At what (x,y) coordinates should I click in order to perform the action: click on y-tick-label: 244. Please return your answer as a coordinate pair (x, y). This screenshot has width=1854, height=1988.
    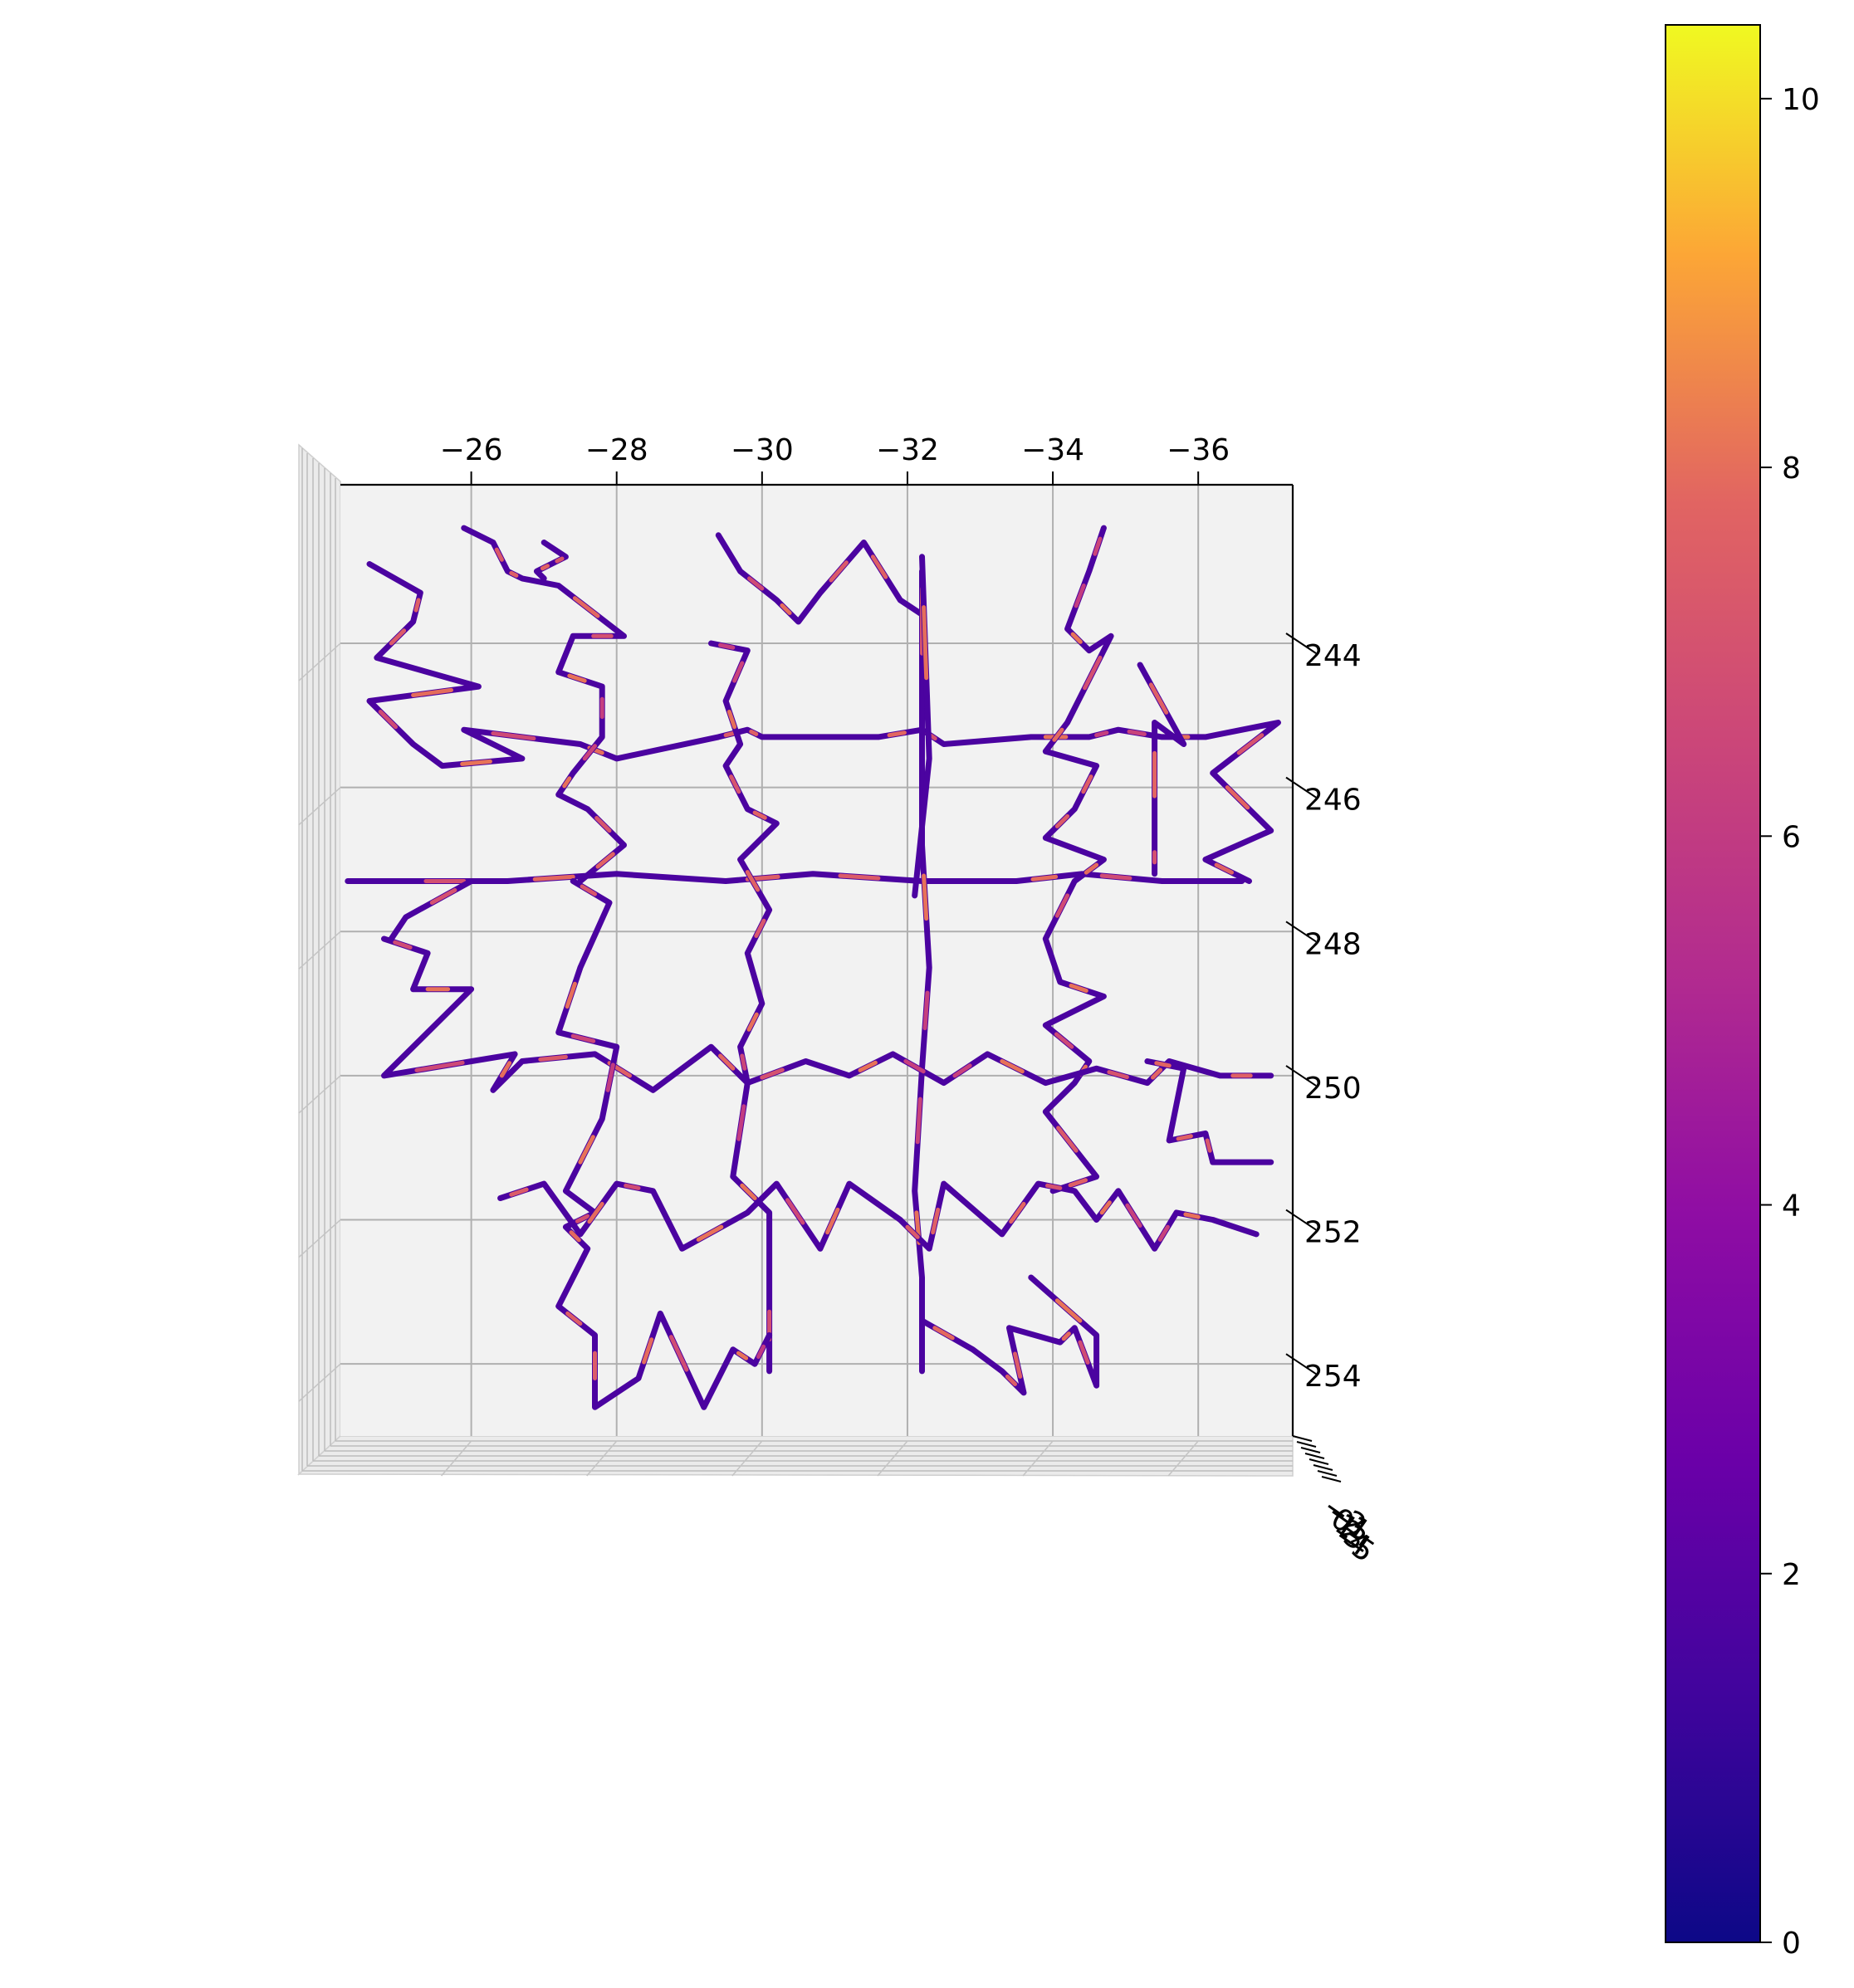
    Looking at the image, I should click on (1333, 656).